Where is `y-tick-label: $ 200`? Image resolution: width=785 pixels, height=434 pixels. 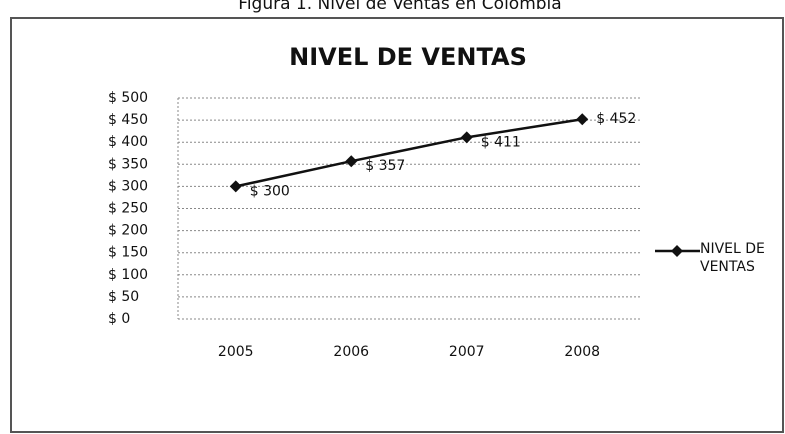
y-tick-label: $ 200 is located at coordinates (128, 231).